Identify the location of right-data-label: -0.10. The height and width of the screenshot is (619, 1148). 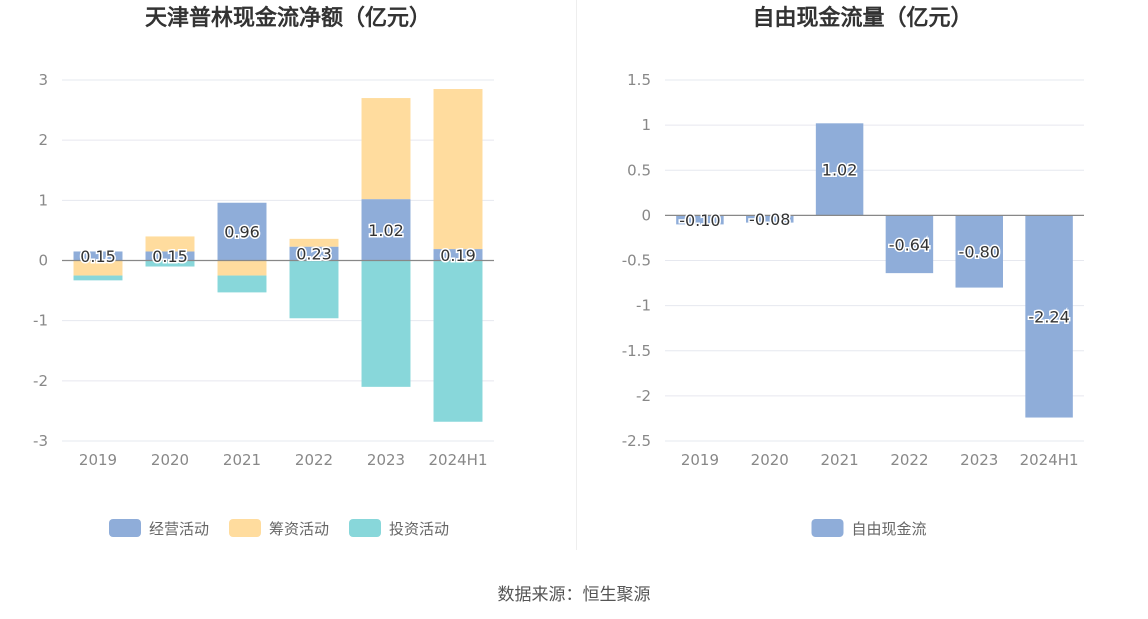
(699, 220).